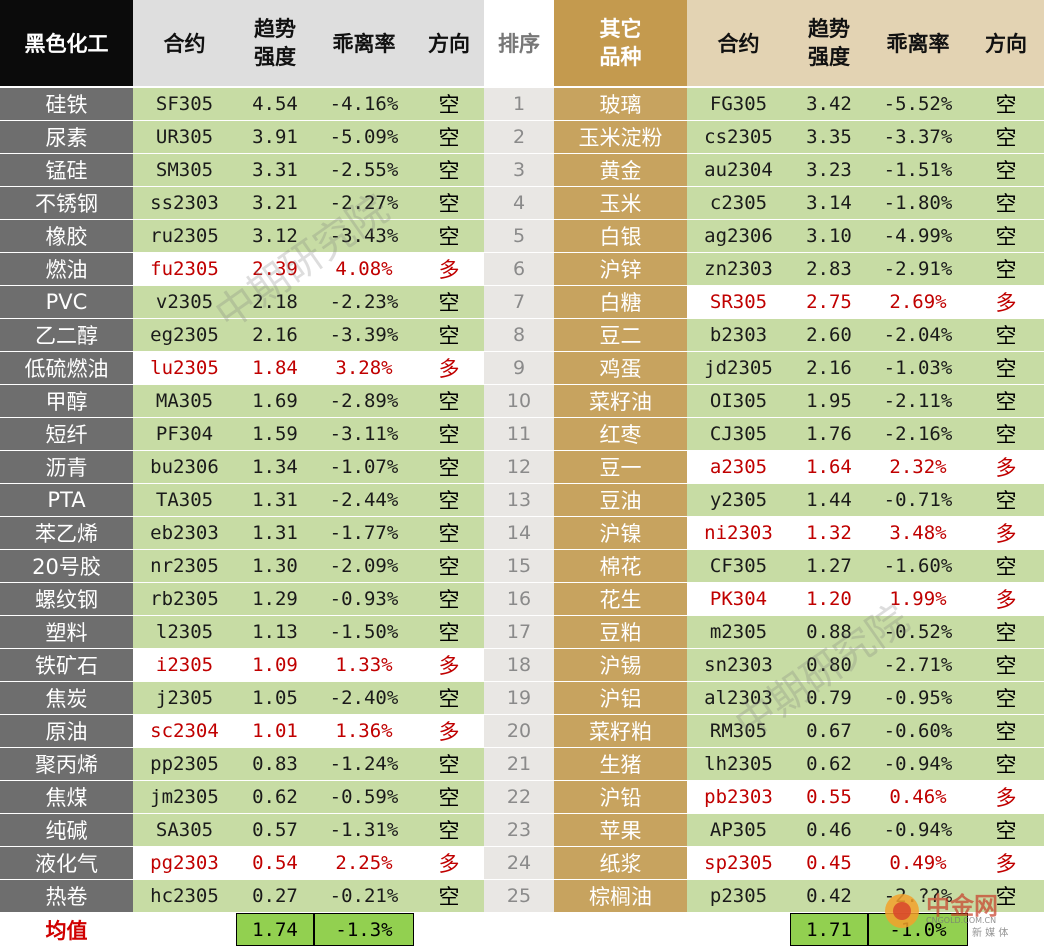 The width and height of the screenshot is (1044, 946). I want to click on table-row: PVC v2305 2.18 -2.23% 空 7 白糖 SR305 2.75 2.69% 多, so click(522, 302).